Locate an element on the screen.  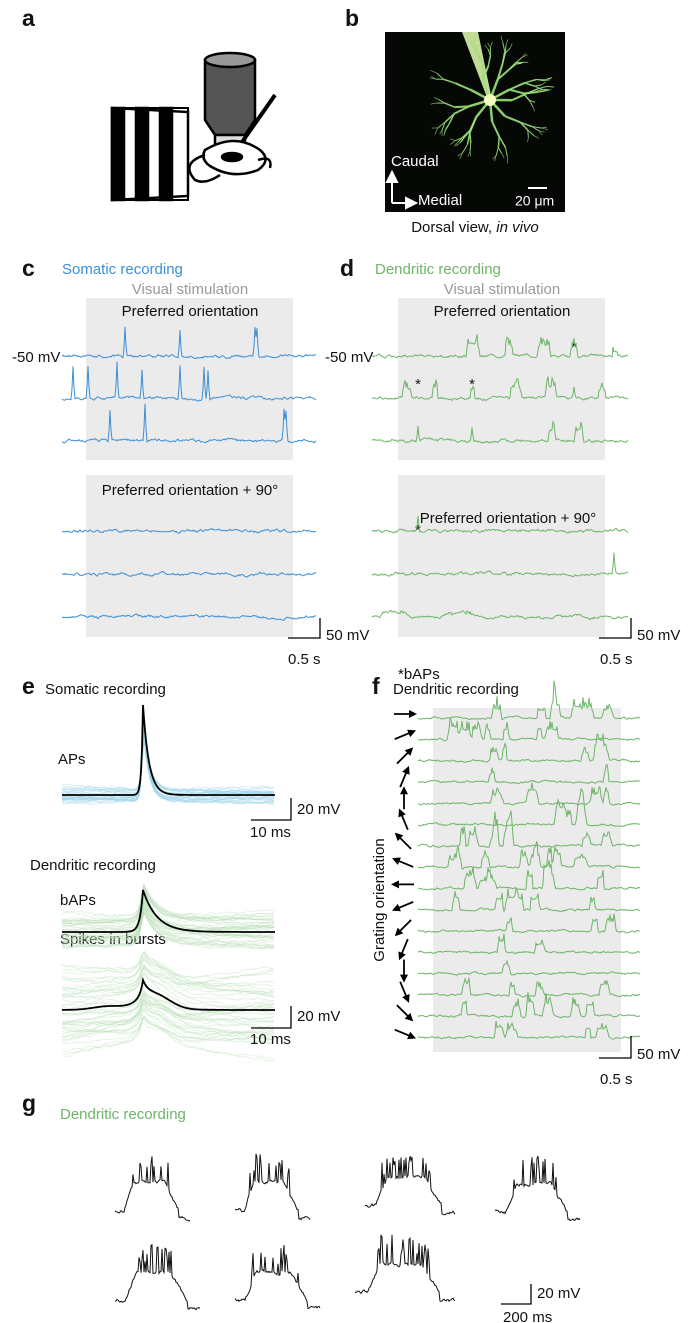
panel-label: d is located at coordinates (347, 268).